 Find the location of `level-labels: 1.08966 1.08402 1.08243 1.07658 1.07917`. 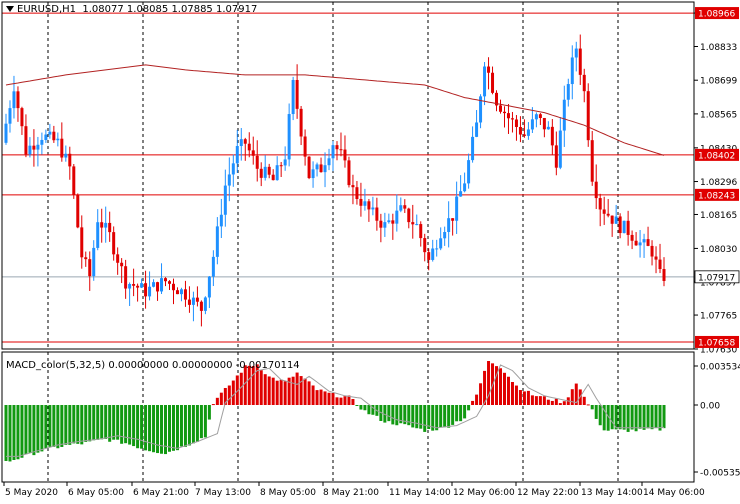

level-labels: 1.08966 1.08402 1.08243 1.07658 1.07917 is located at coordinates (717, 177).